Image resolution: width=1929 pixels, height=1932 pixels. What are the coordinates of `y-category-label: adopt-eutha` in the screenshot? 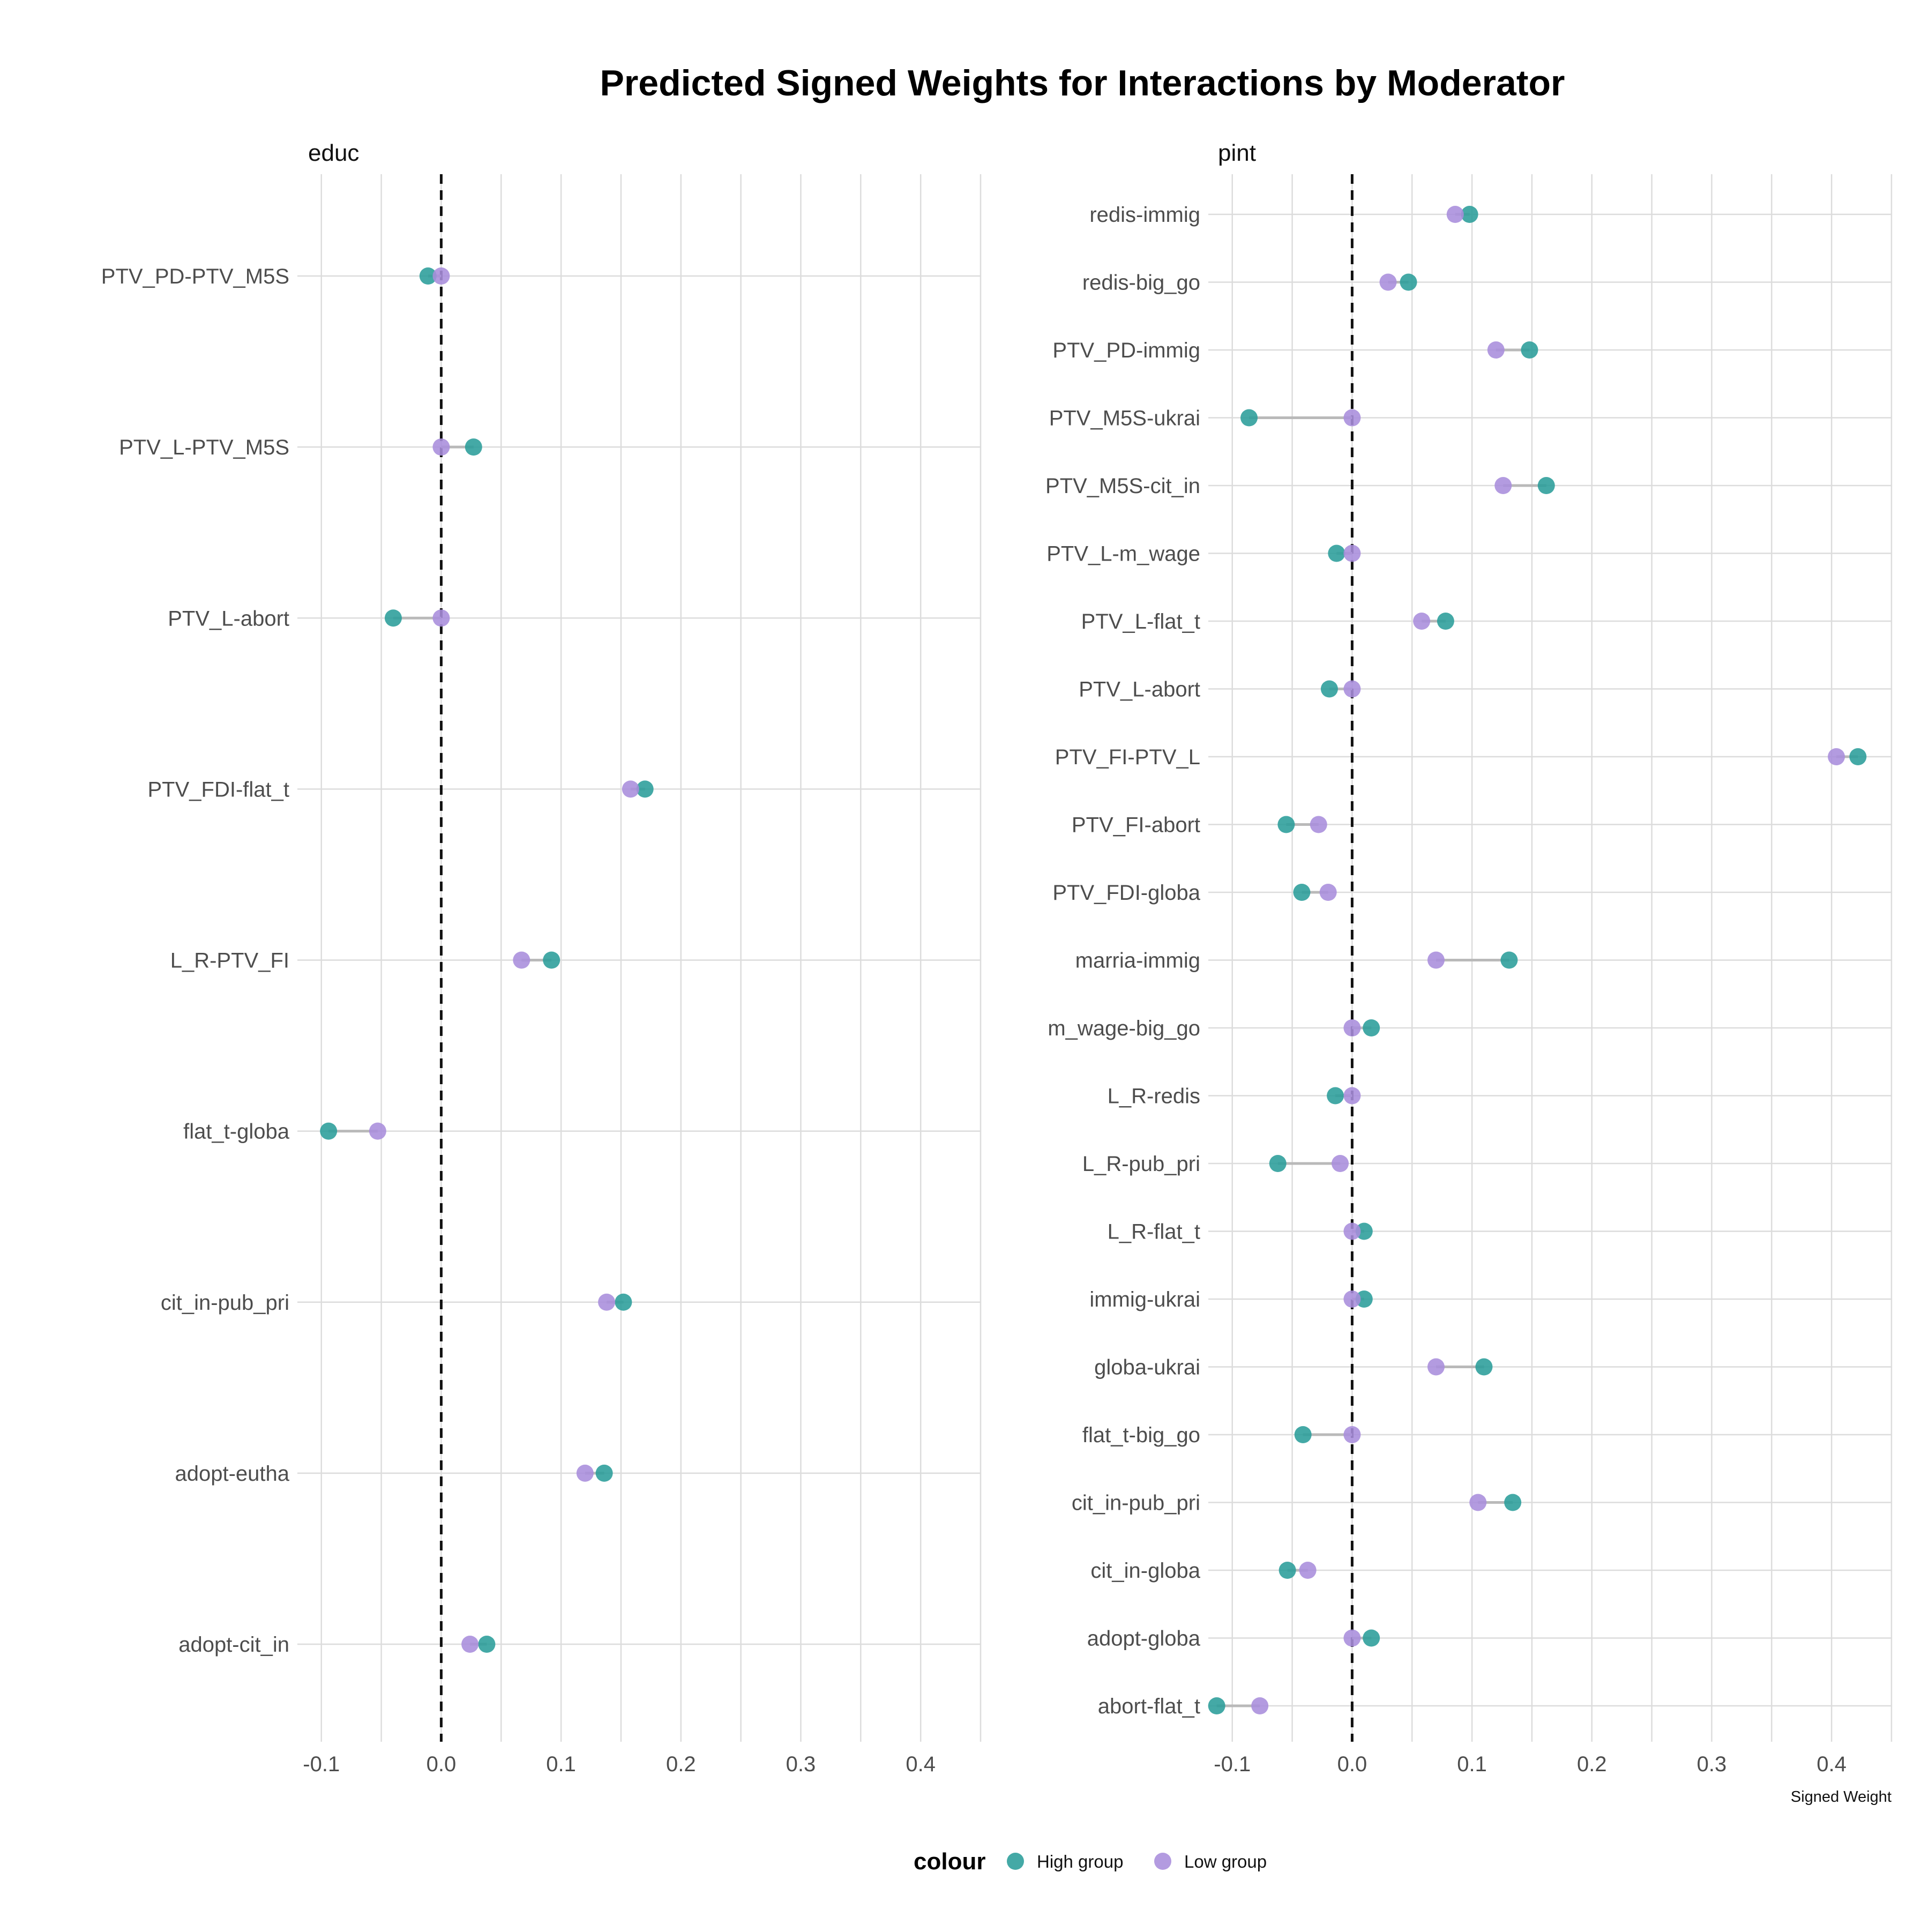 It's located at (232, 1474).